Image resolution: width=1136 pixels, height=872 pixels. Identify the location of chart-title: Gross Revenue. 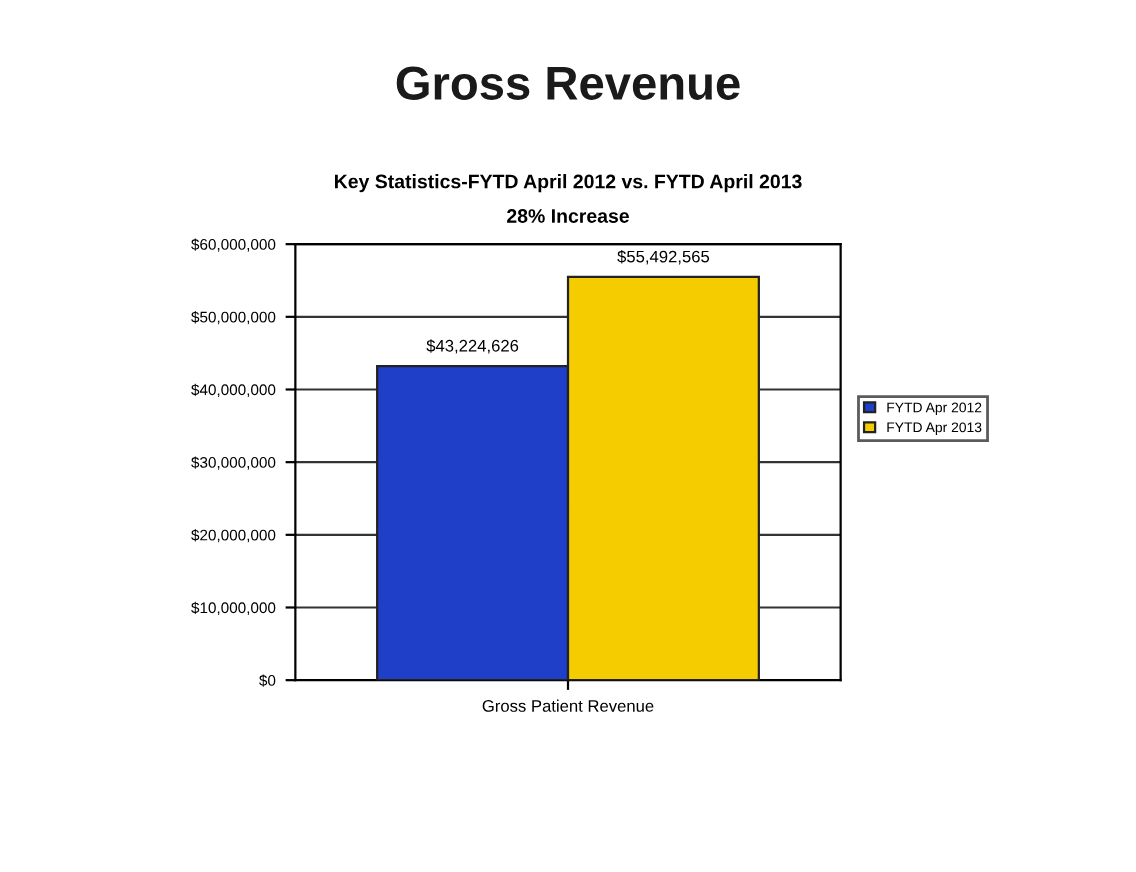
(568, 83).